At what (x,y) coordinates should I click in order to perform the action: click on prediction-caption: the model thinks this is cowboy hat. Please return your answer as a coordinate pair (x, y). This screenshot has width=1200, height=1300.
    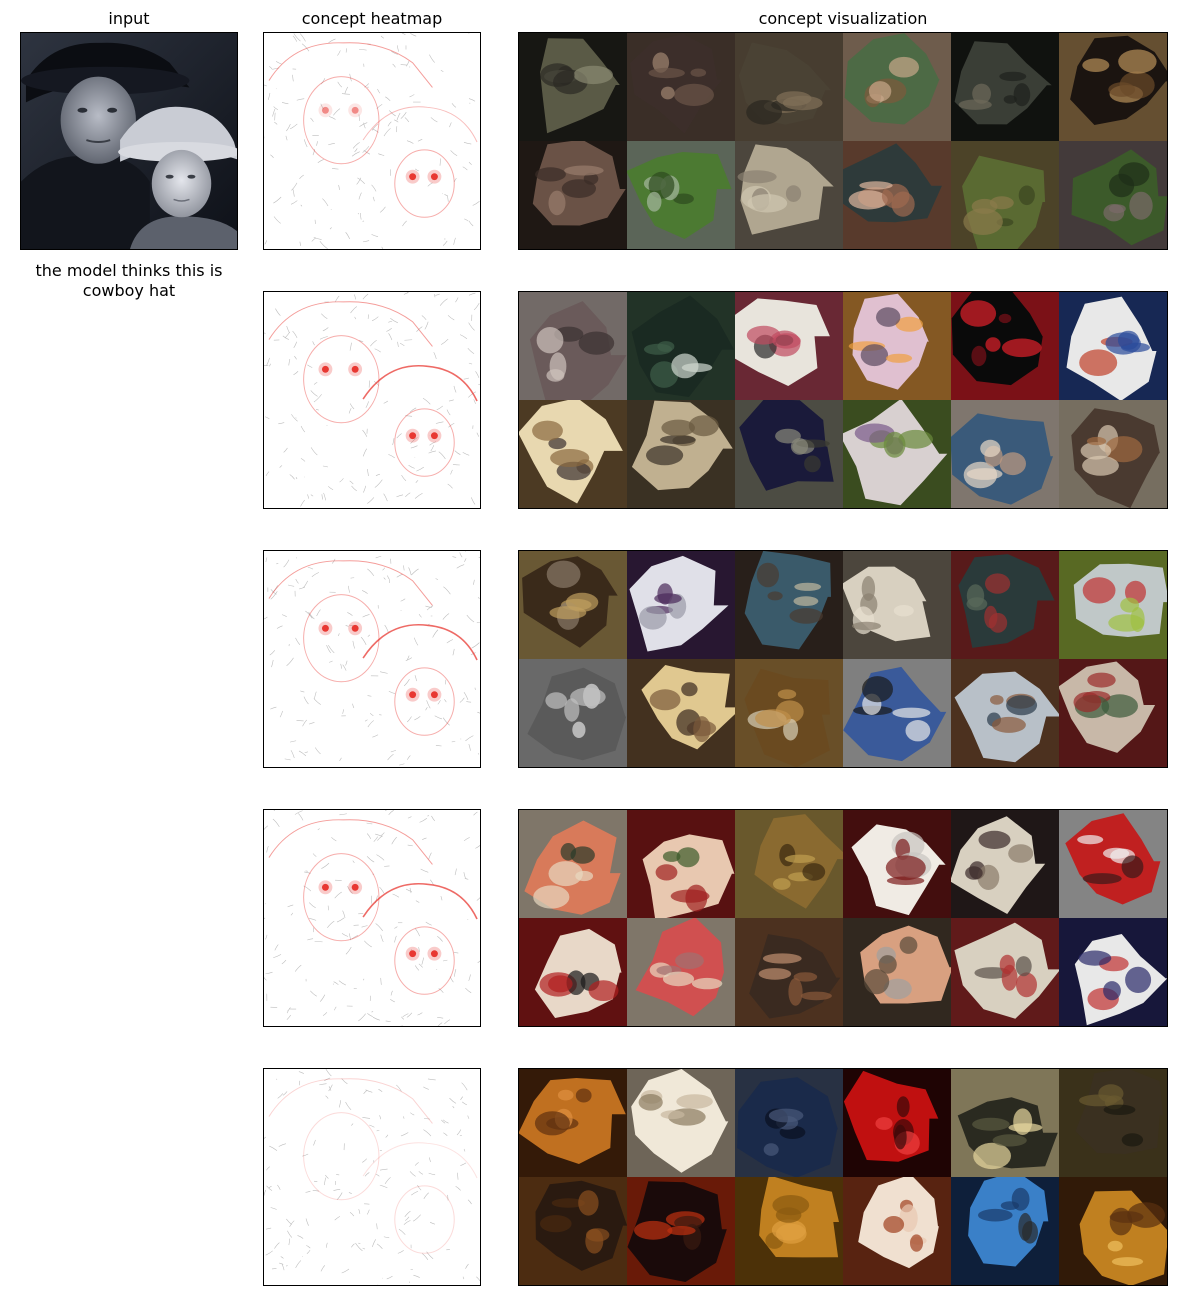
    Looking at the image, I should click on (129, 280).